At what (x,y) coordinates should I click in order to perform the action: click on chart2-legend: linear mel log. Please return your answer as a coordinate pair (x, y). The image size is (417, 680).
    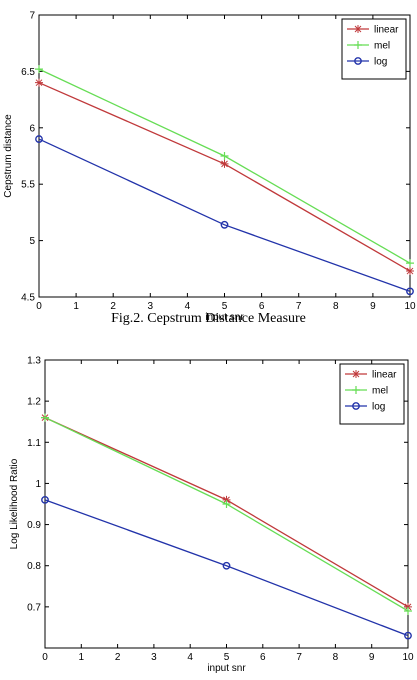
    Looking at the image, I should click on (372, 394).